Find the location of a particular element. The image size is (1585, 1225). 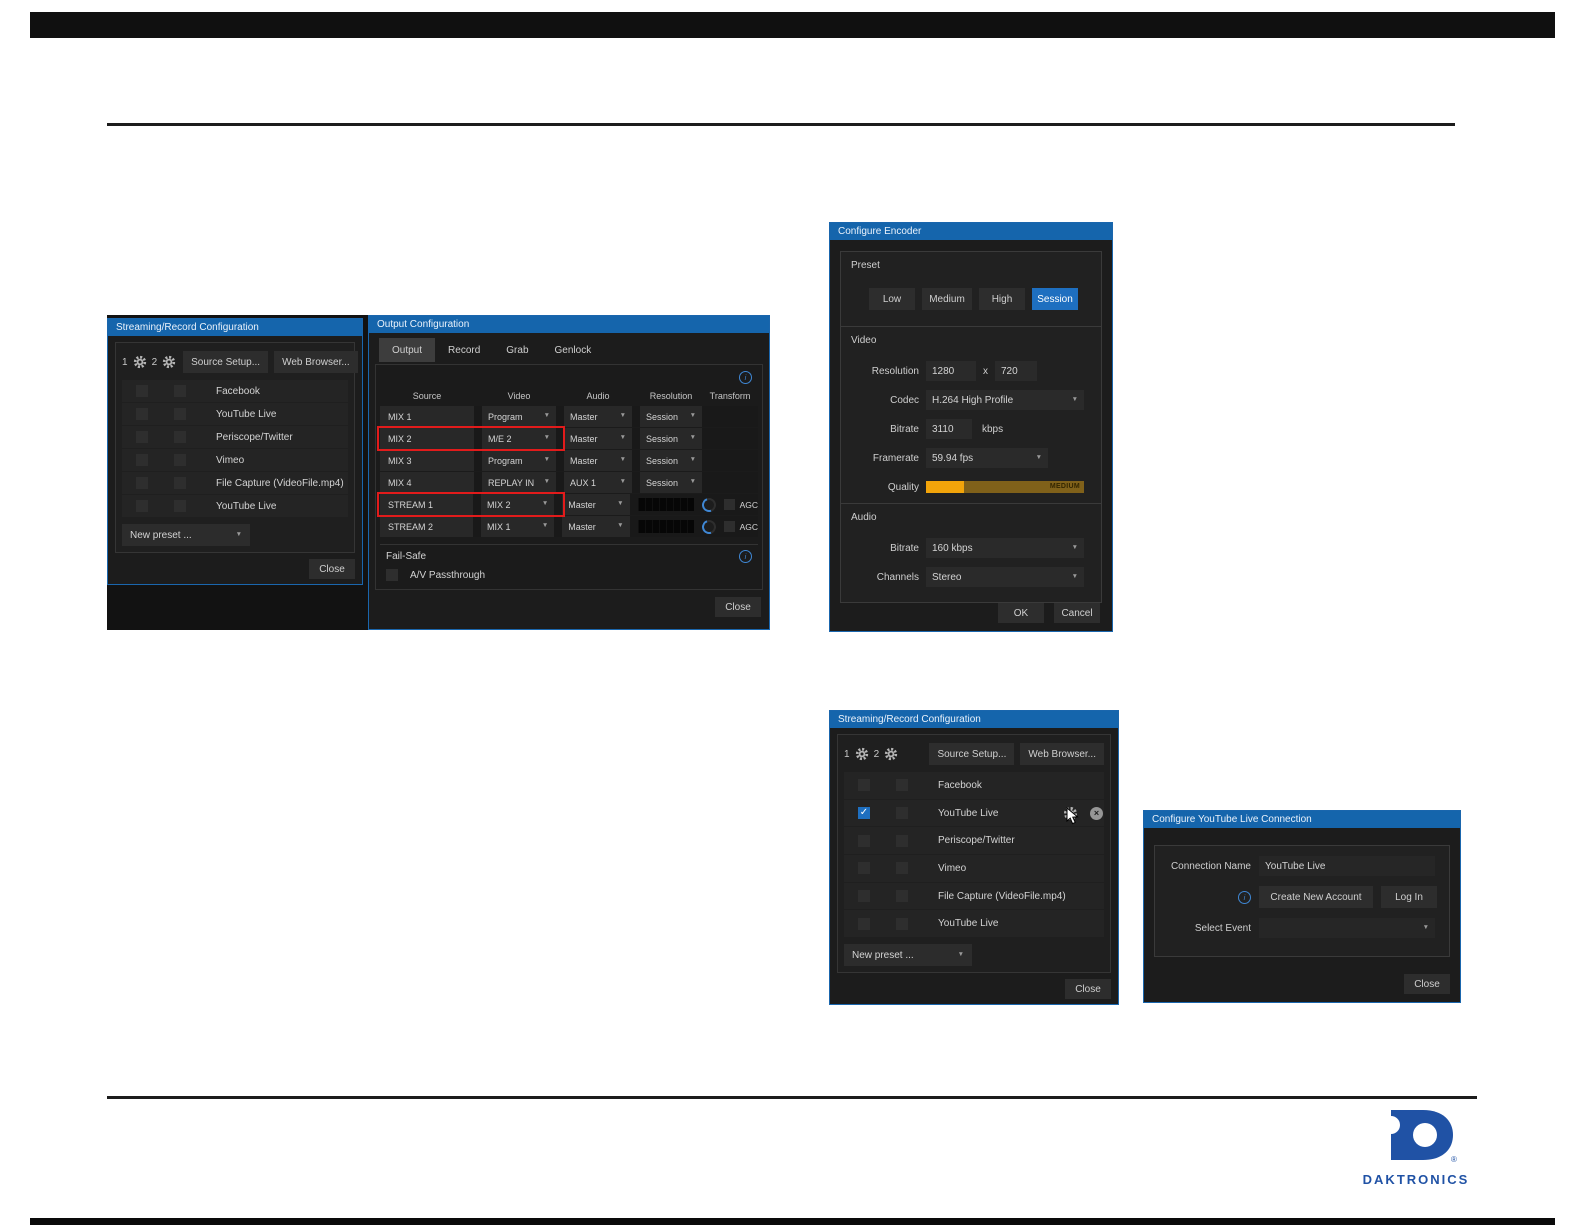

bitrate-field: 3110 is located at coordinates (949, 429).